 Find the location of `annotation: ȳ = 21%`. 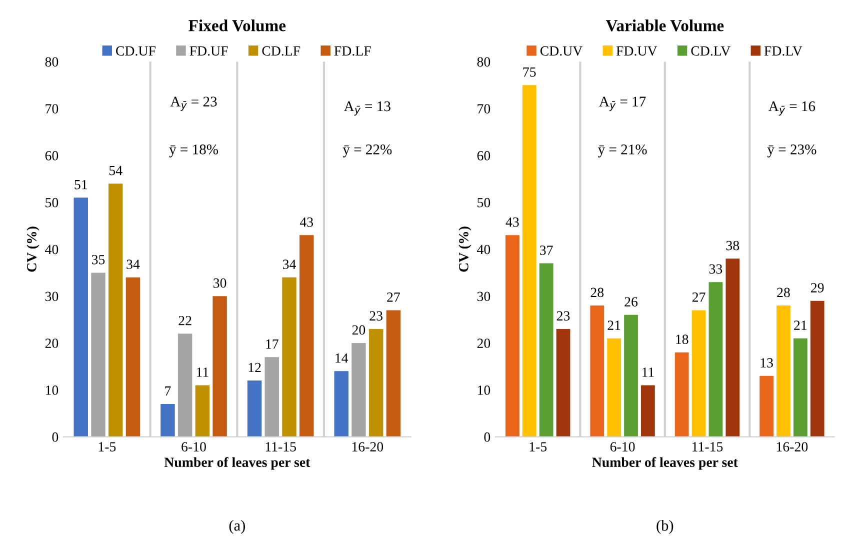

annotation: ȳ = 21% is located at coordinates (622, 151).